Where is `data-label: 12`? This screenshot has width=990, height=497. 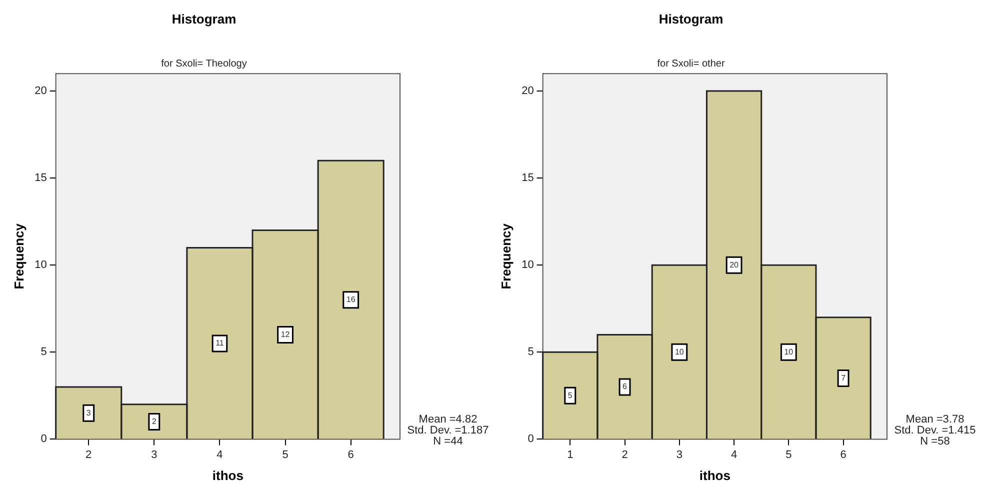 data-label: 12 is located at coordinates (285, 334).